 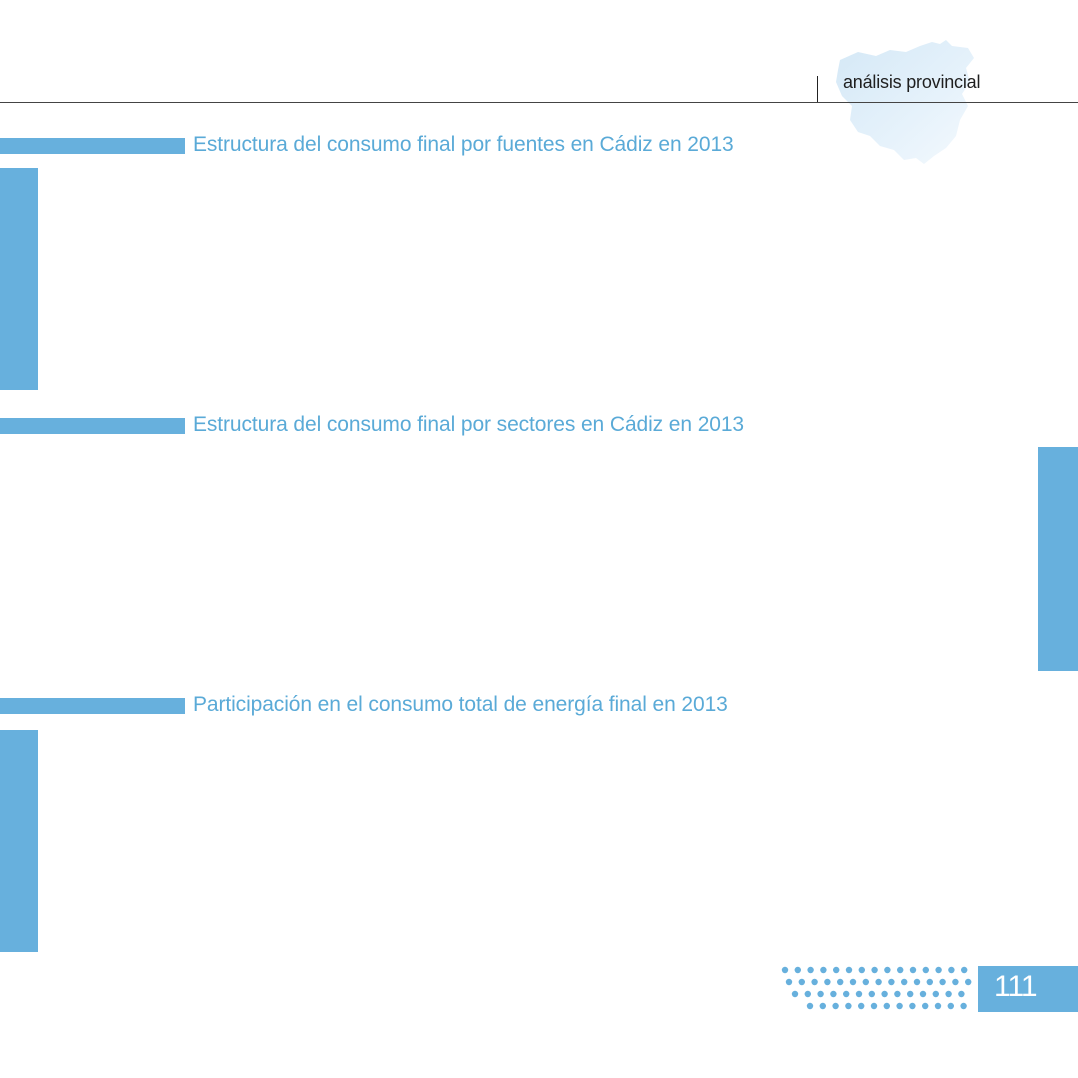 What do you see at coordinates (1016, 986) in the screenshot?
I see `page-number: 111` at bounding box center [1016, 986].